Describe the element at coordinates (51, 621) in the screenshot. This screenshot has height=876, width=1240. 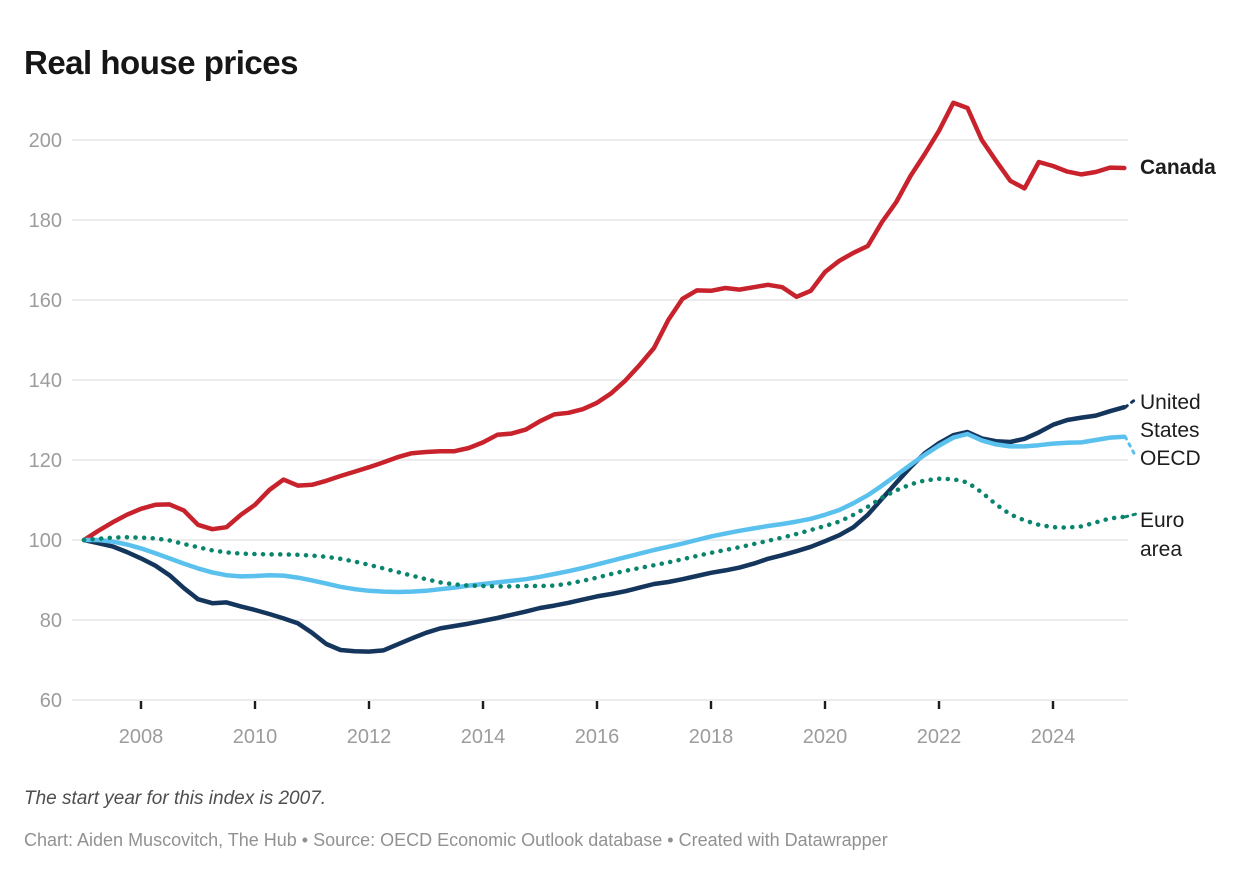
I see `y-axis-label-80: 80` at that location.